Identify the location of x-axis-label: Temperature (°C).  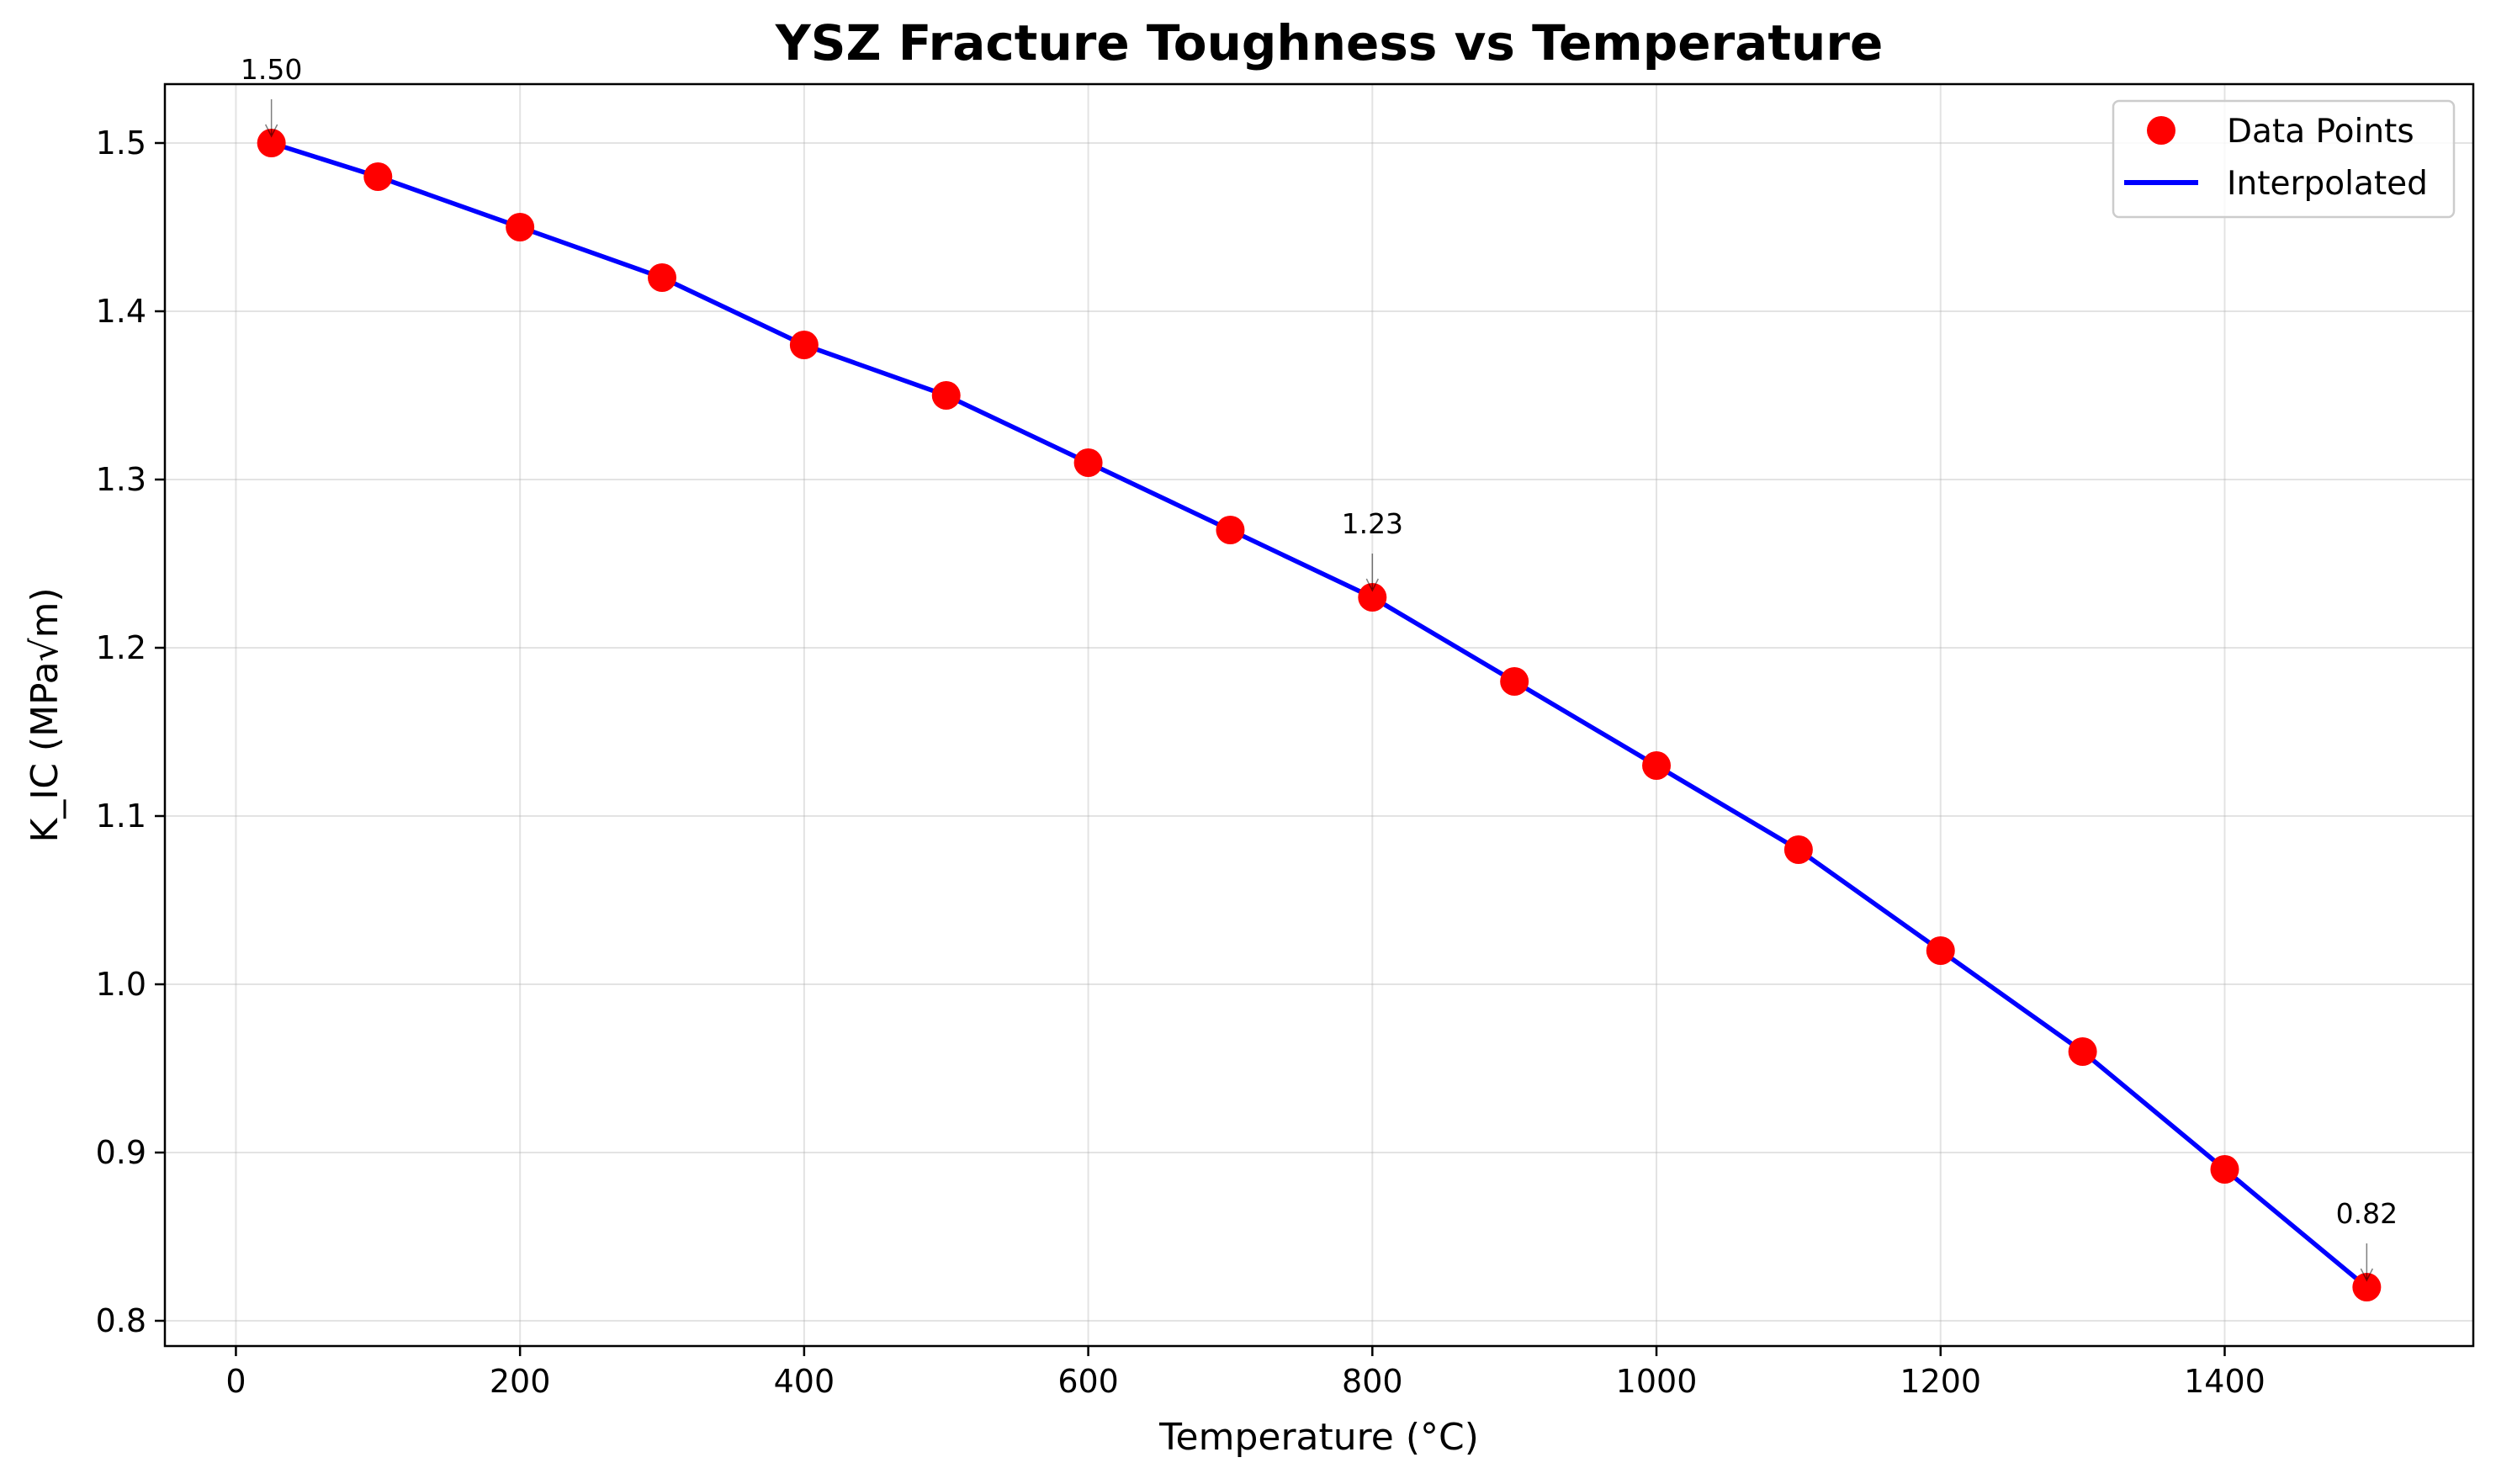
(1318, 1437).